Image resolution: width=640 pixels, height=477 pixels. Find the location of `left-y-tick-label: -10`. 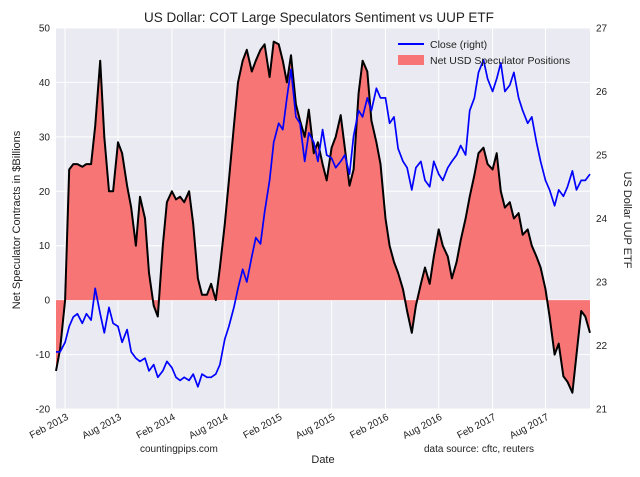

left-y-tick-label: -10 is located at coordinates (43, 355).